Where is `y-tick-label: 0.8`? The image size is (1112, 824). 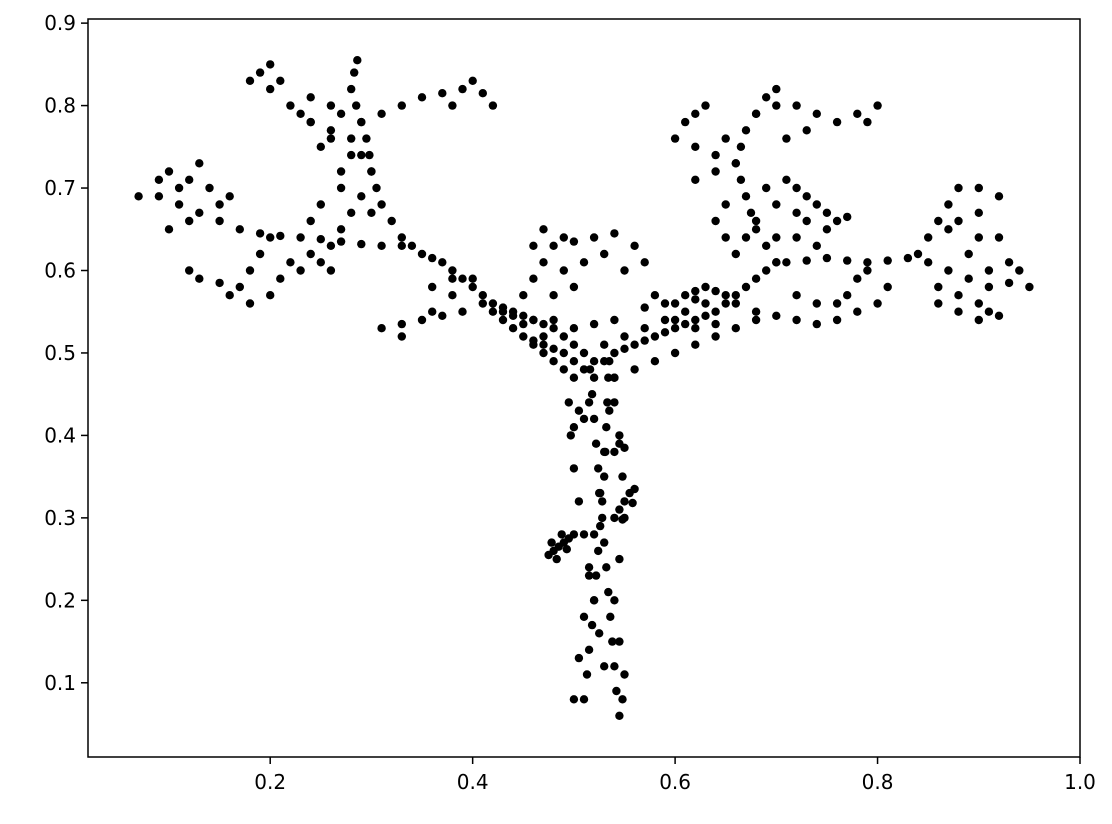
y-tick-label: 0.8 is located at coordinates (60, 106).